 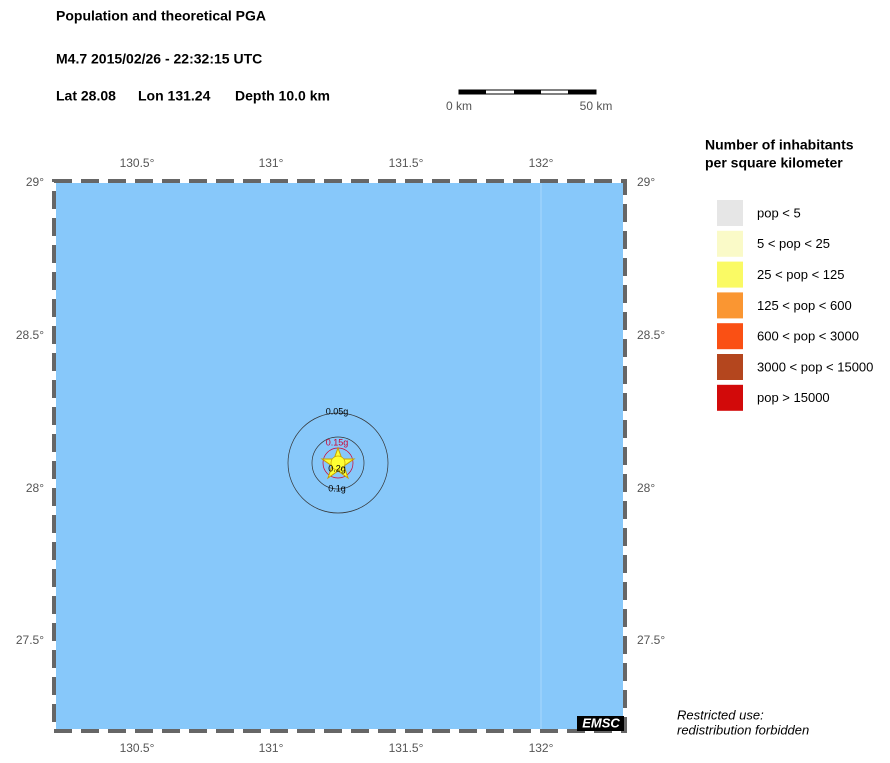 I want to click on scale-end: 50 km, so click(x=596, y=106).